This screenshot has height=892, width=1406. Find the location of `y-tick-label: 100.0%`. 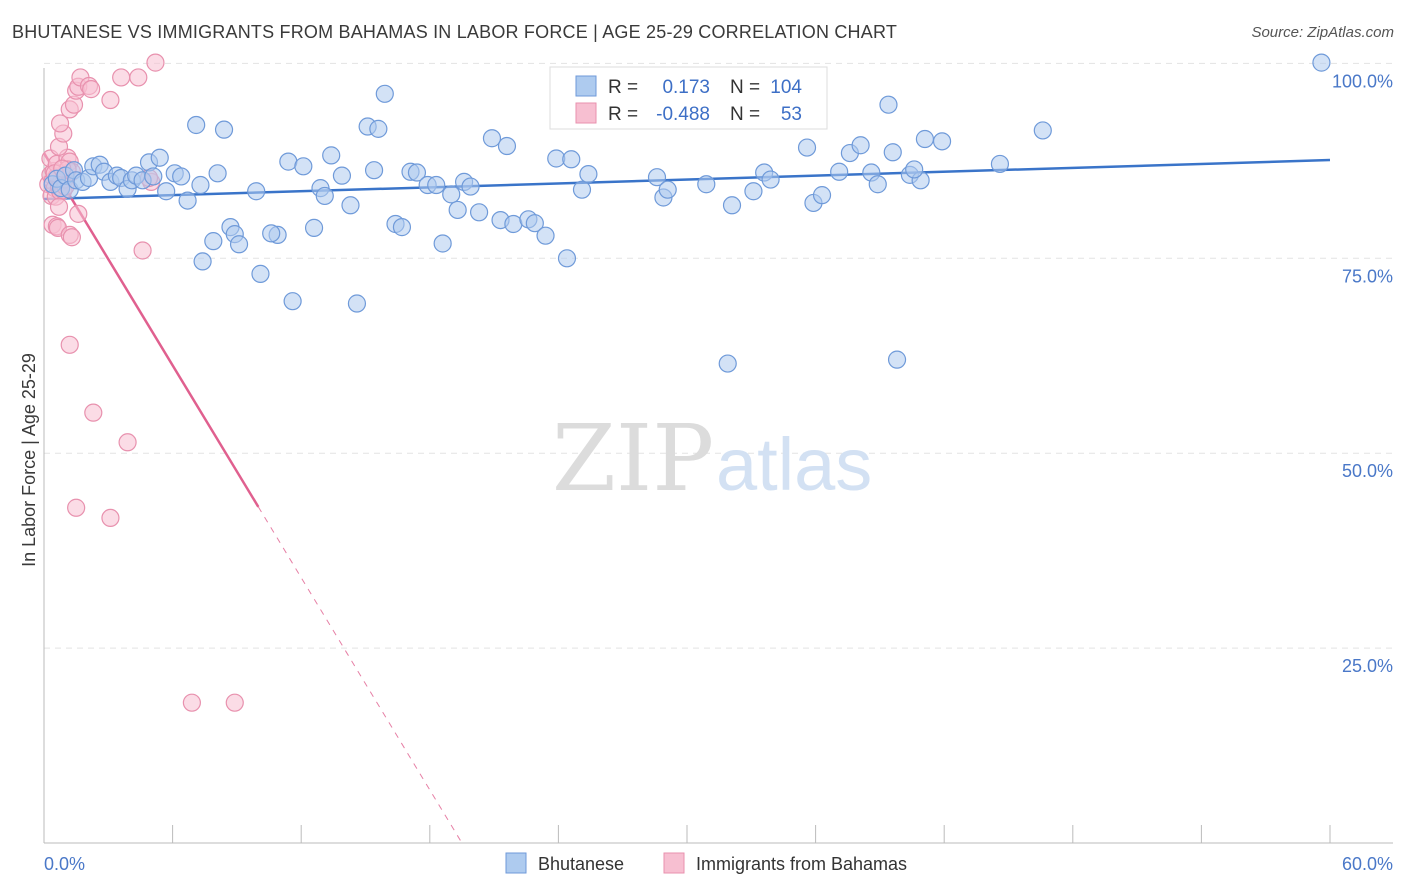

y-tick-label: 100.0% is located at coordinates (1362, 81).